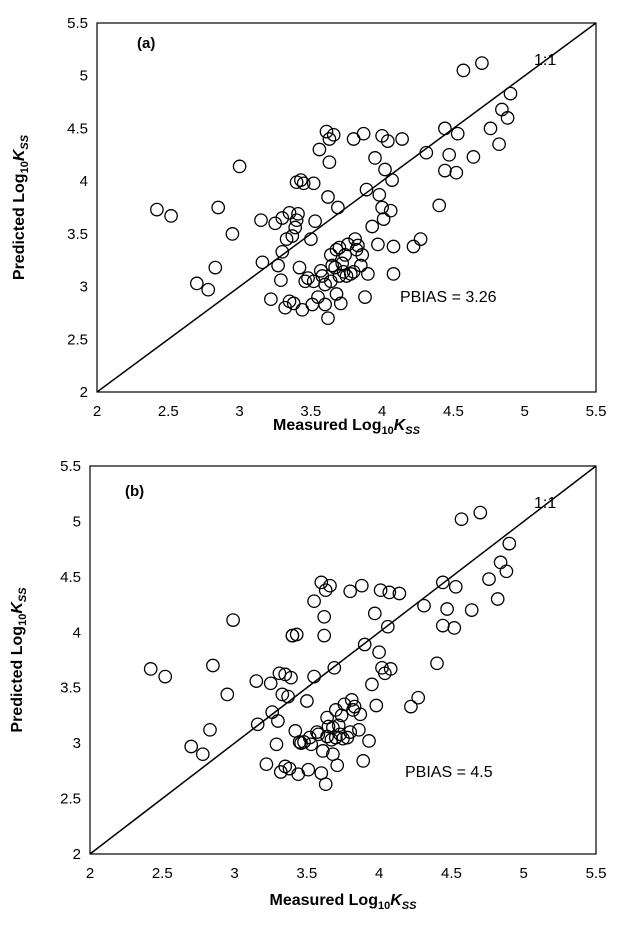  I want to click on panel-label: (b), so click(134, 491).